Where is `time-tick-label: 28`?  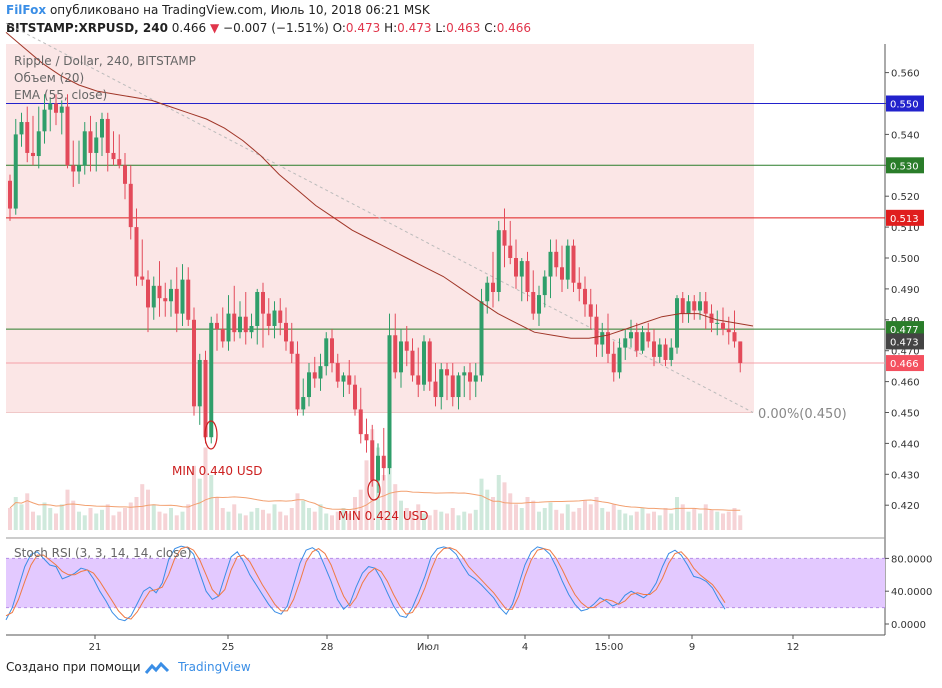 time-tick-label: 28 is located at coordinates (327, 646).